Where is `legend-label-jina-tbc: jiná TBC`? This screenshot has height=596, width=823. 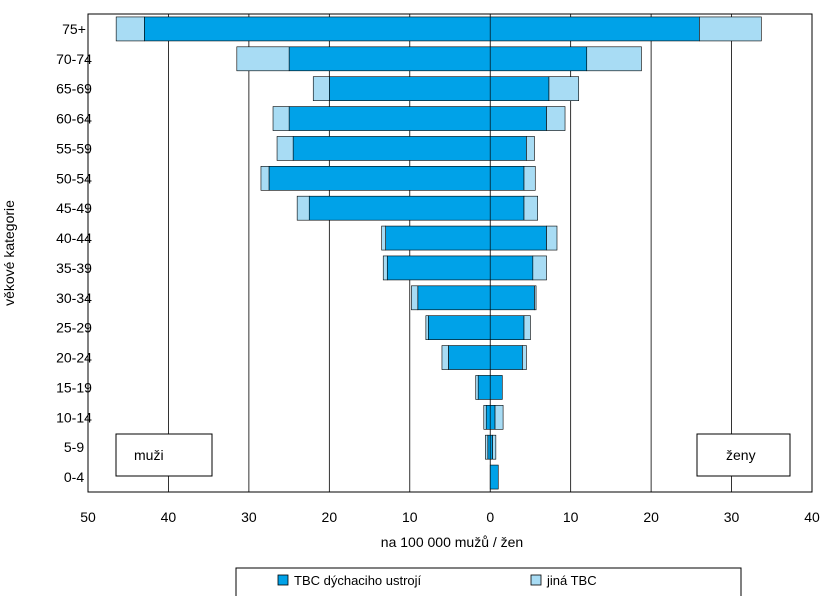
legend-label-jina-tbc: jiná TBC is located at coordinates (571, 580).